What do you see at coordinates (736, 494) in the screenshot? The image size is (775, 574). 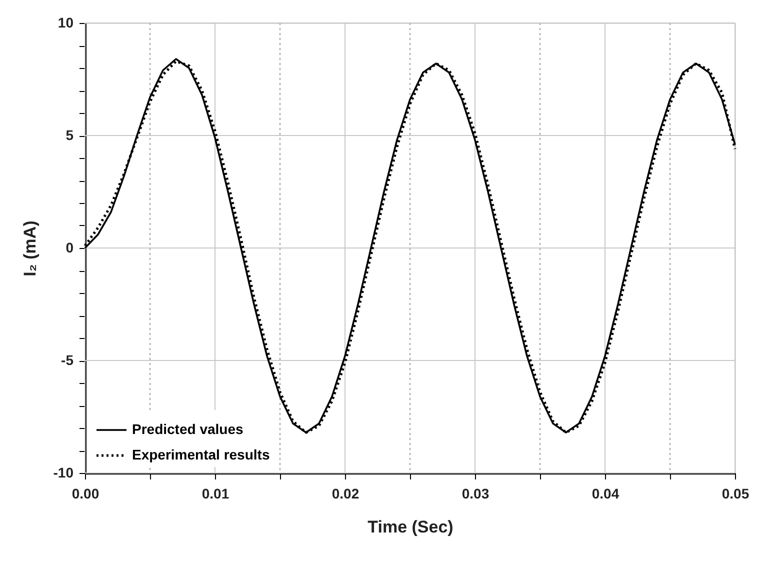 I see `x-tick-label: 0.05` at bounding box center [736, 494].